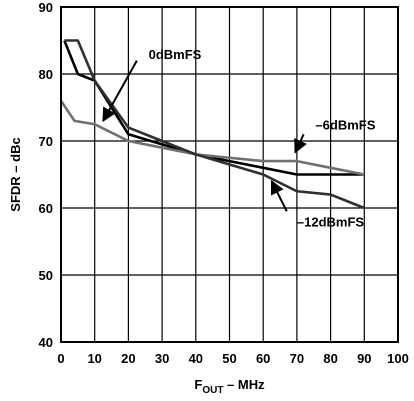  What do you see at coordinates (331, 221) in the screenshot?
I see `annotation-label-2: –12dBmFS` at bounding box center [331, 221].